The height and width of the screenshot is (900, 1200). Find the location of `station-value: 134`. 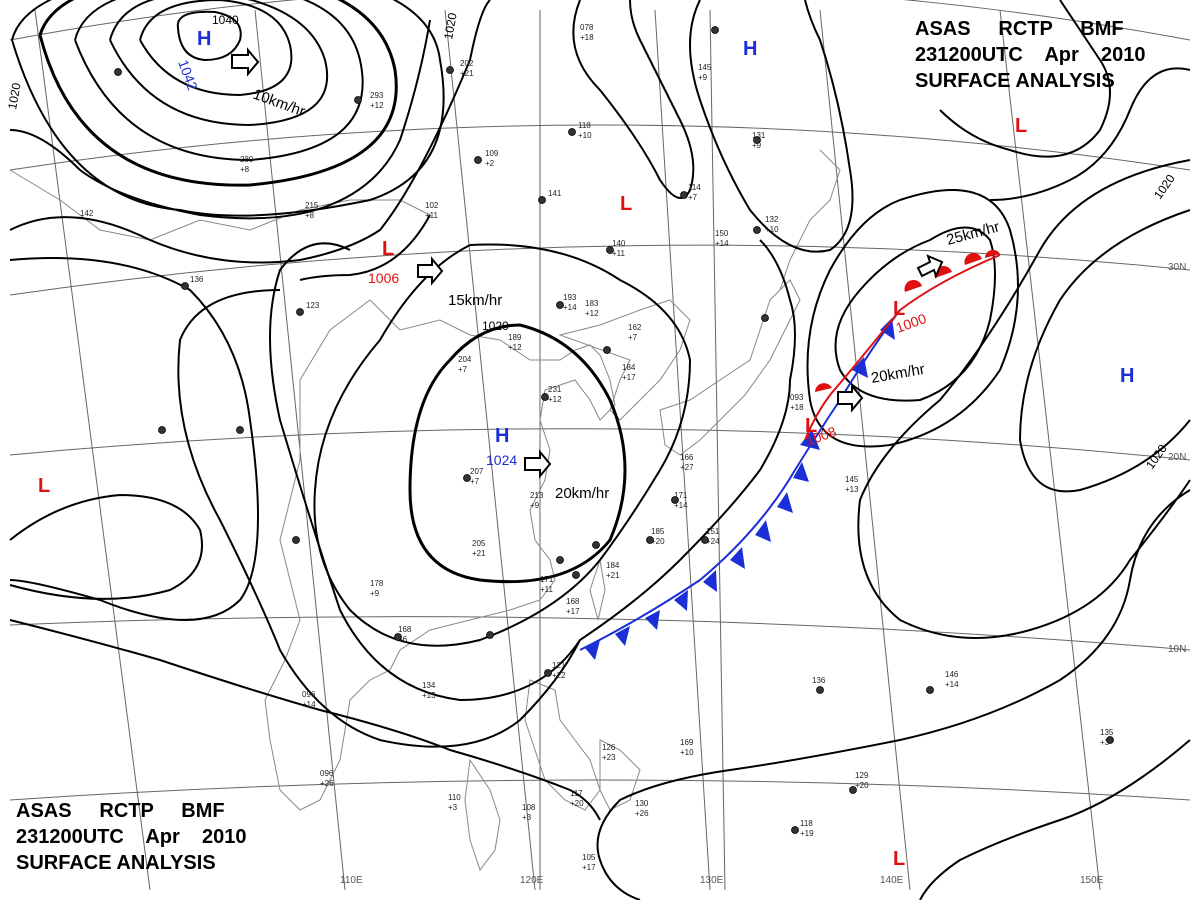

station-value: 134 is located at coordinates (429, 685).